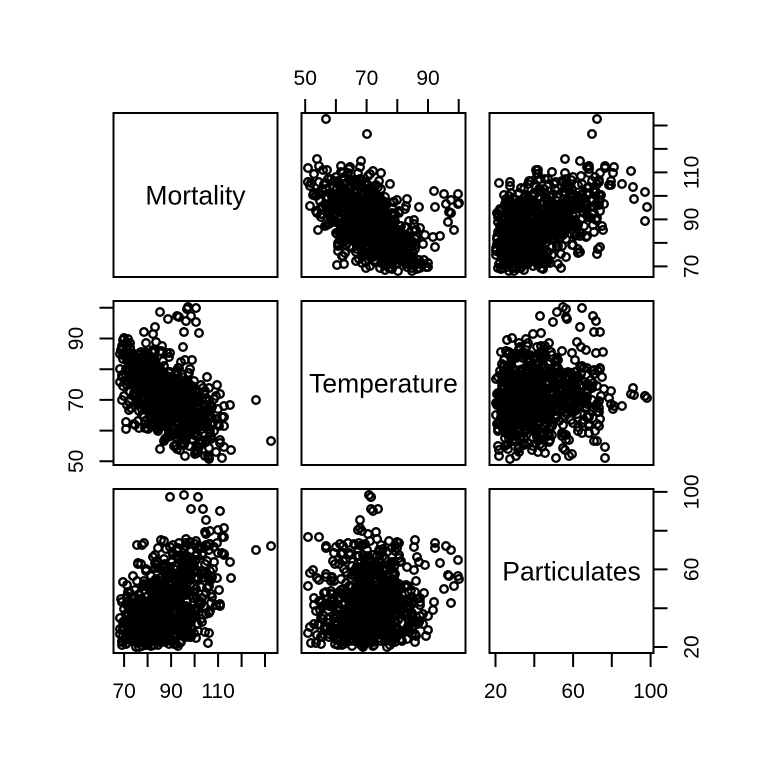  I want to click on svg-text: Particulates, so click(571, 571).